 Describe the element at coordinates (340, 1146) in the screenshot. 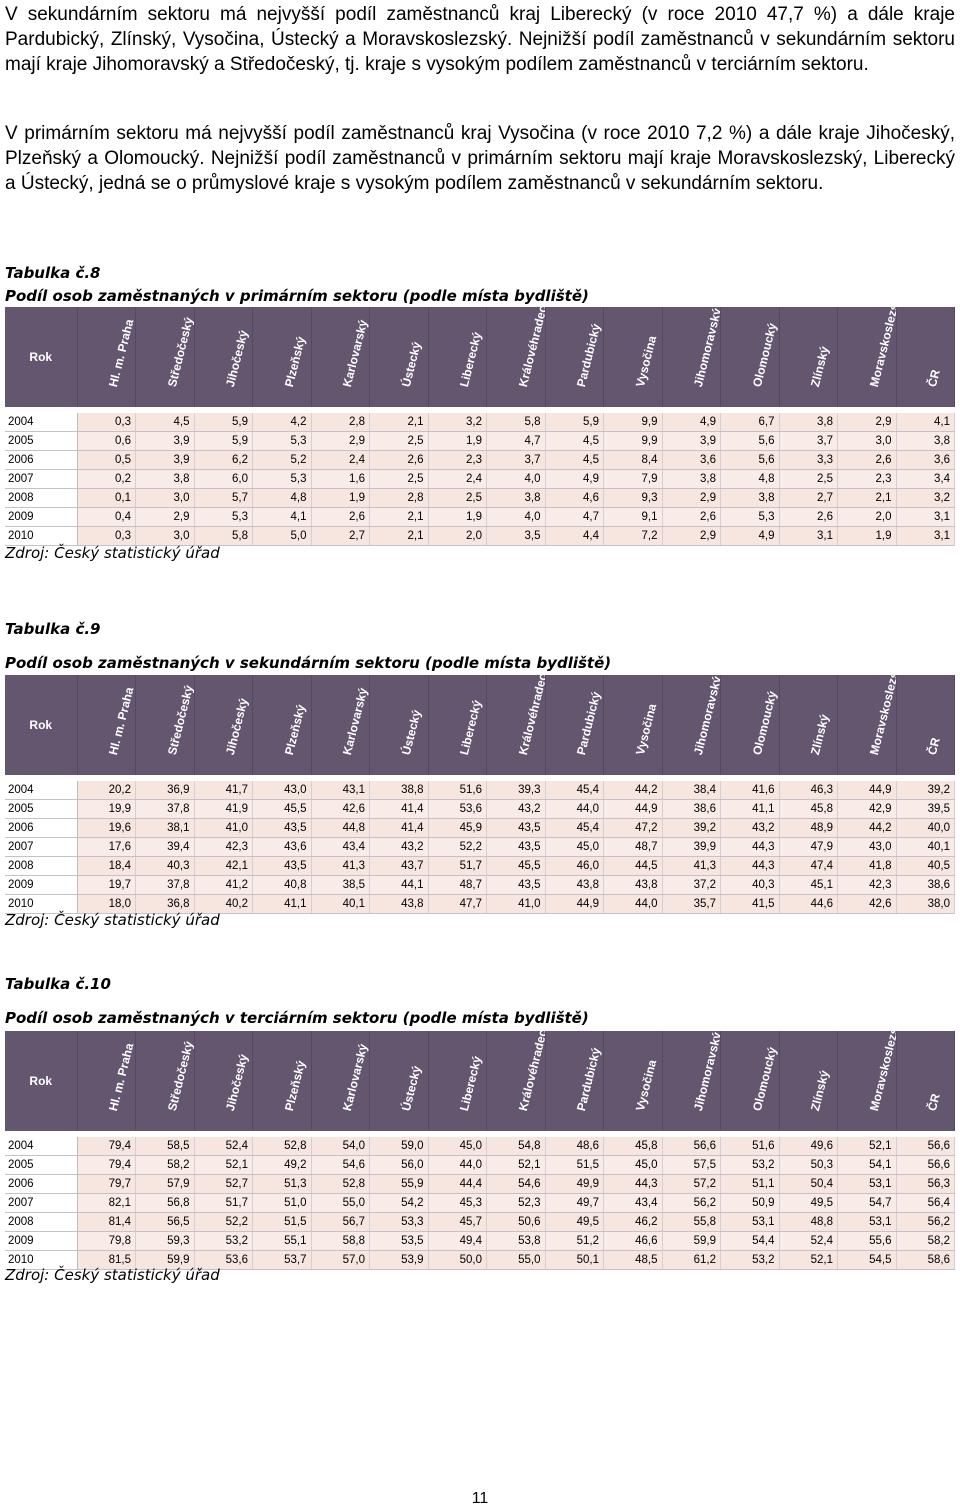

I see `value-cell: 54,0` at that location.